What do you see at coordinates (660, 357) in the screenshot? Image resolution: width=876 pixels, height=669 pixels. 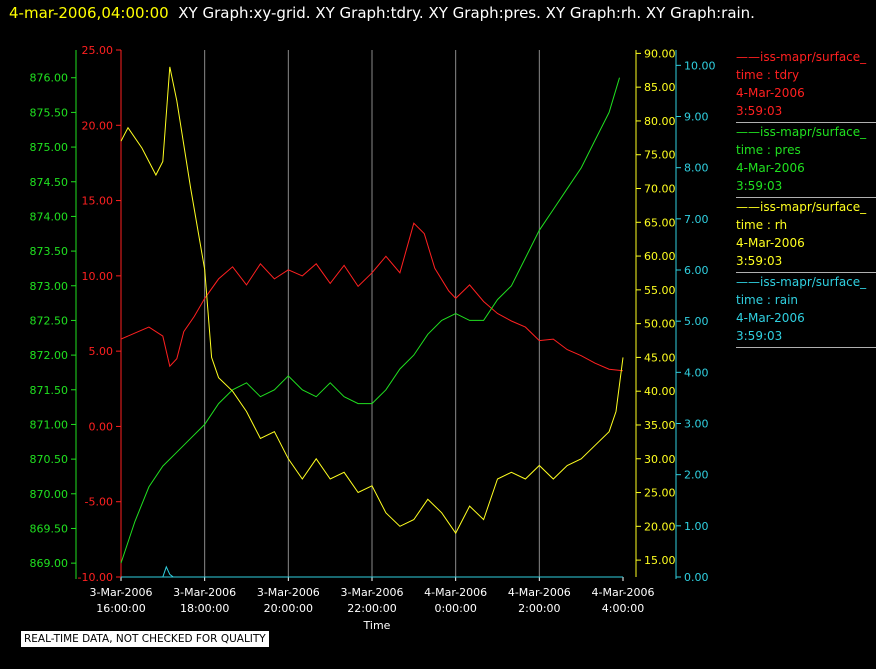 I see `rh-tick-label: 45.00` at bounding box center [660, 357].